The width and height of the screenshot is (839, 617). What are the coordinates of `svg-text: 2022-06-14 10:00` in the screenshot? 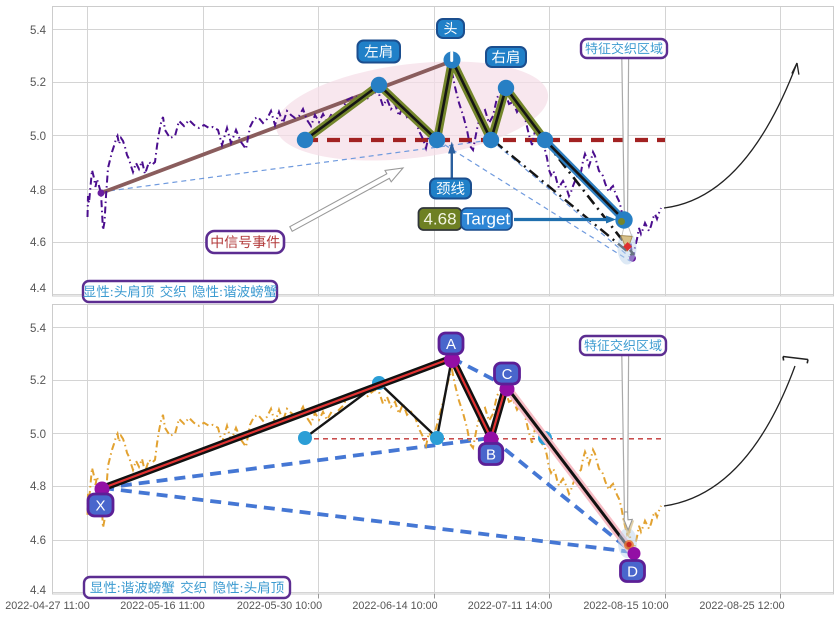 It's located at (394, 606).